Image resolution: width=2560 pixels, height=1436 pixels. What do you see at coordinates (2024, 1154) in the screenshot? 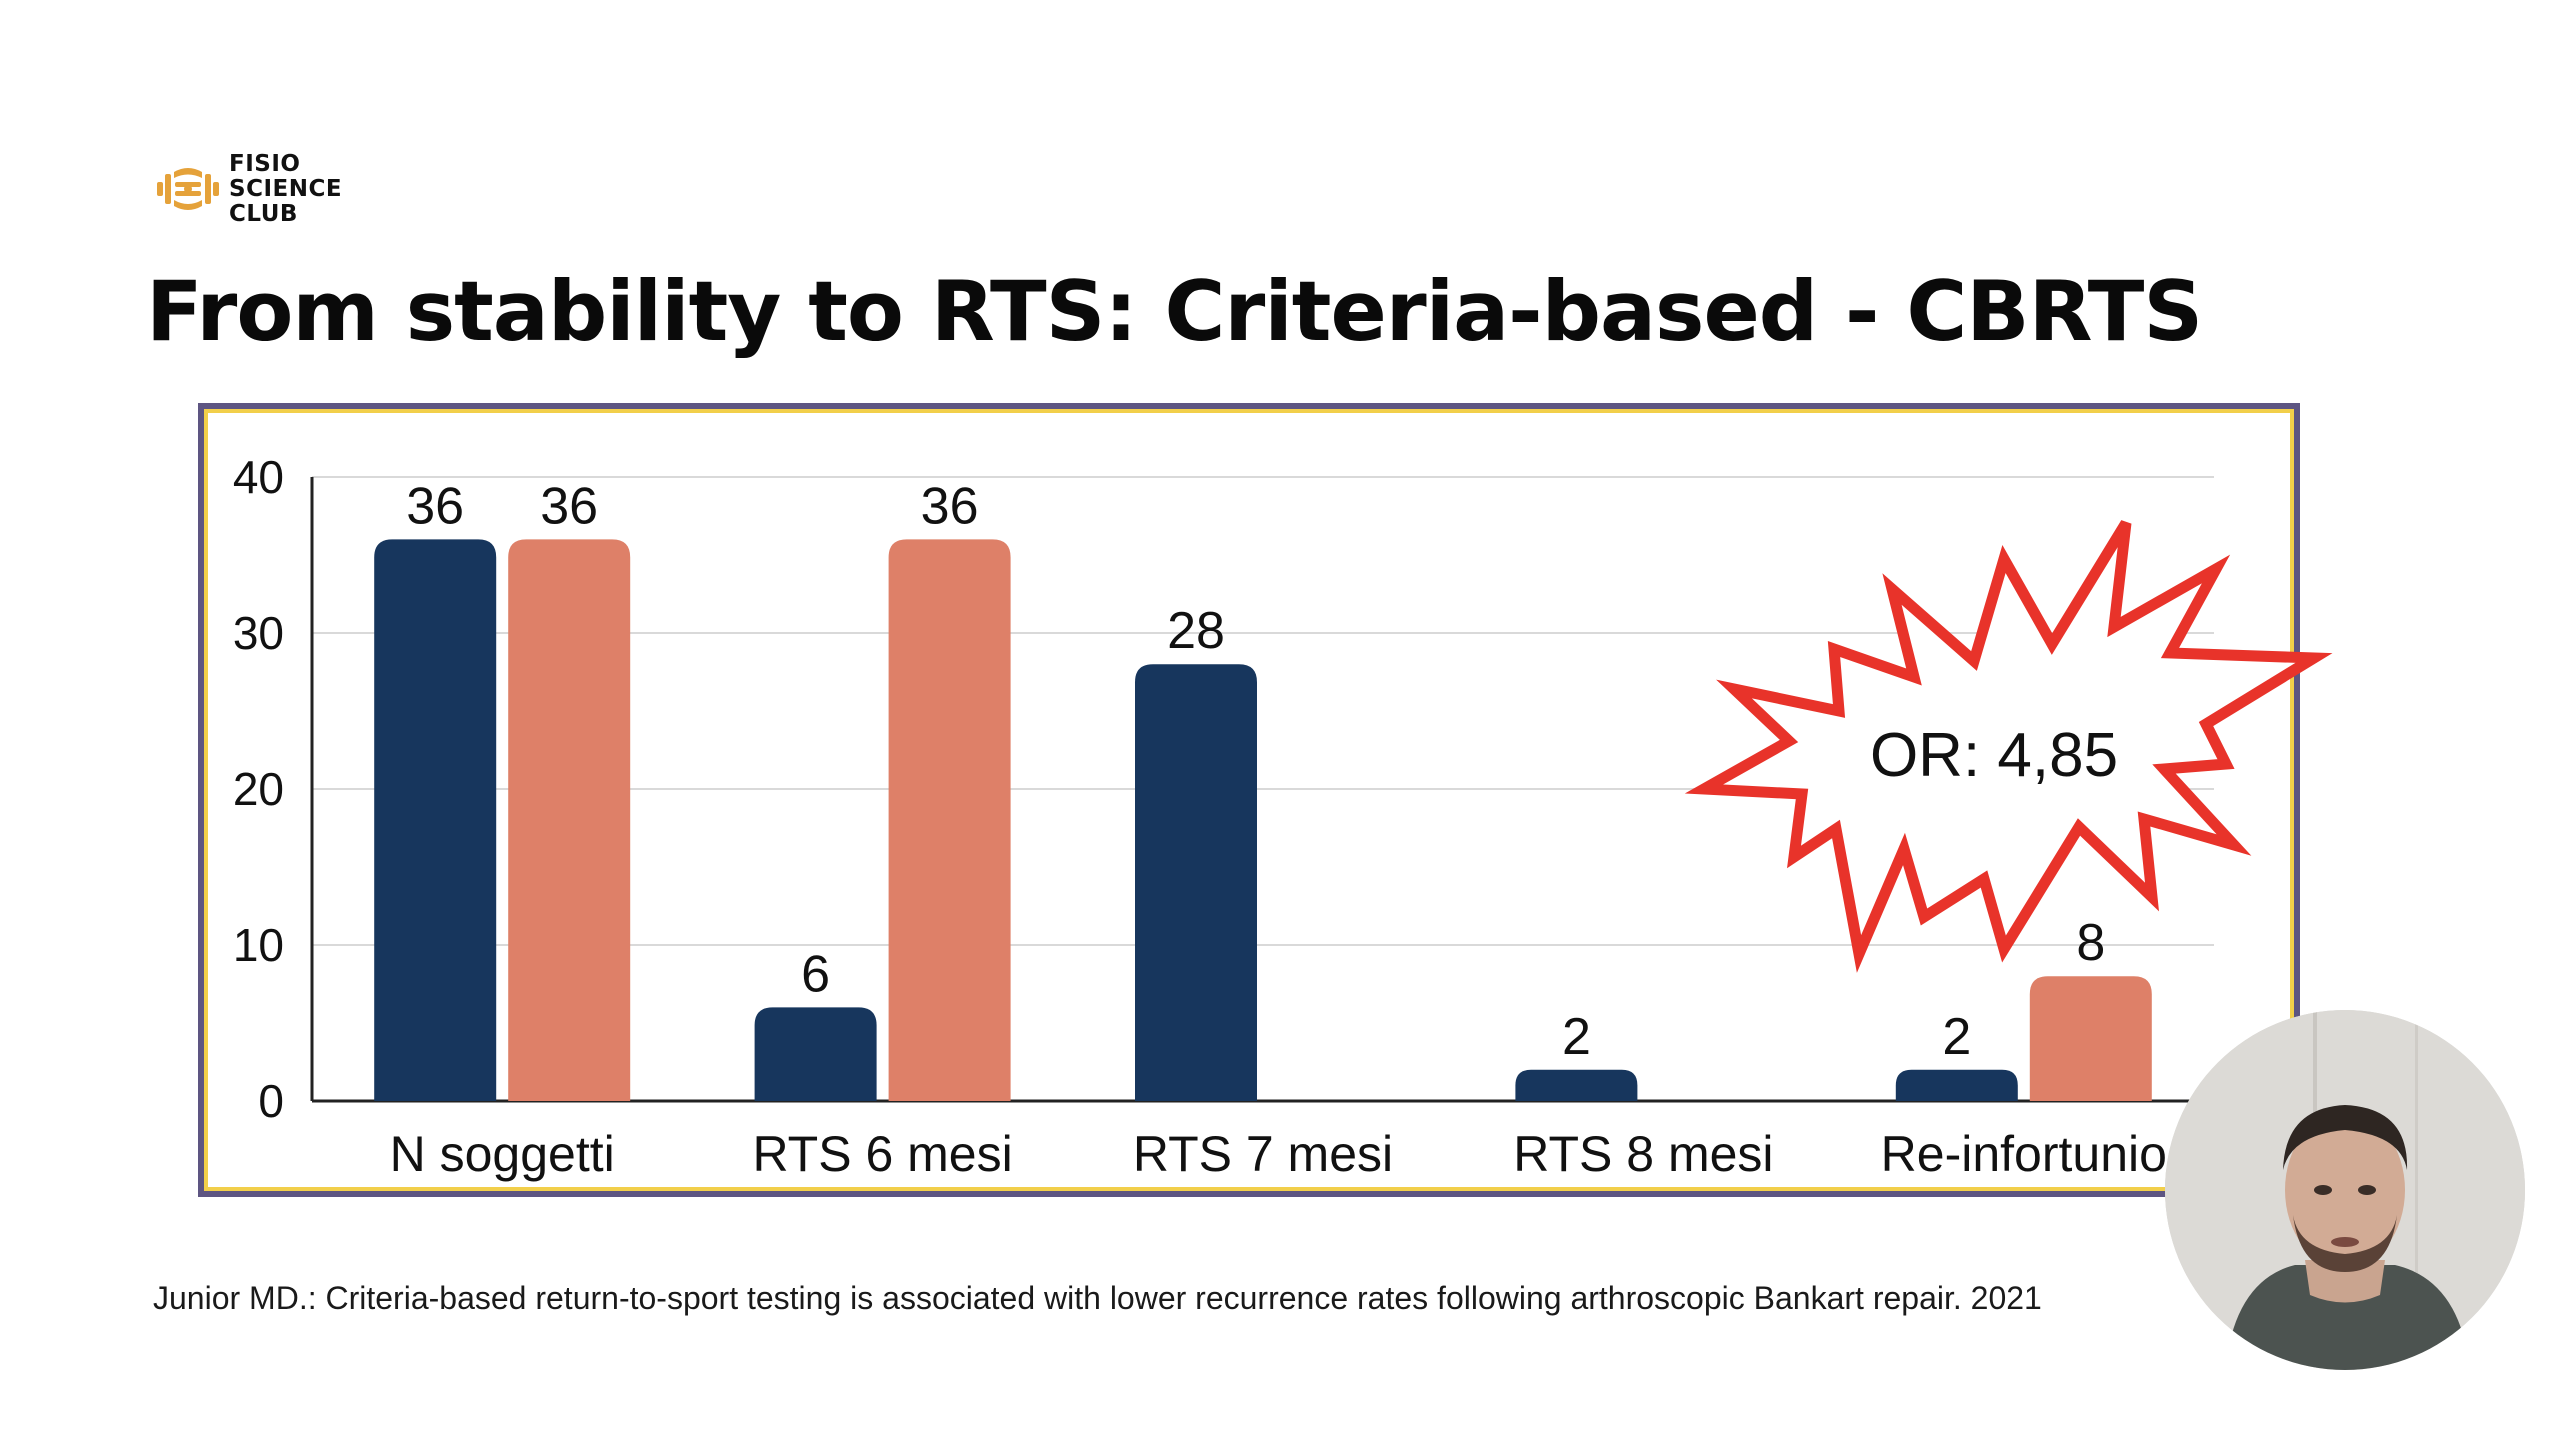
I see `category-label: Re-infortunio` at bounding box center [2024, 1154].